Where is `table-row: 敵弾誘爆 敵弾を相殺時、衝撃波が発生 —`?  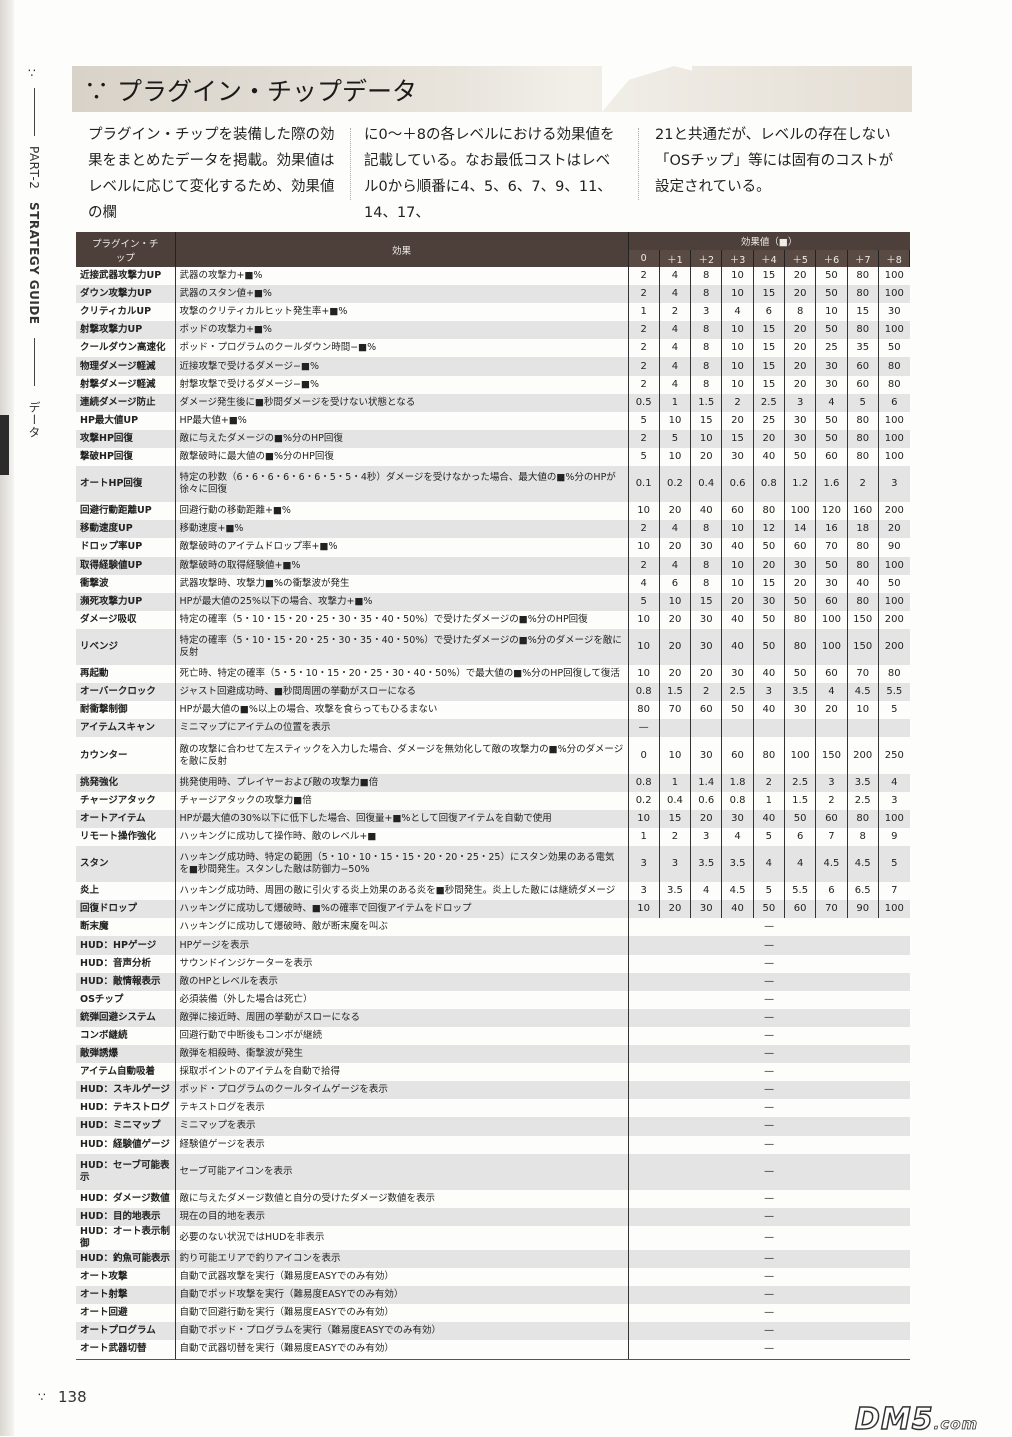 table-row: 敵弾誘爆 敵弾を相殺時、衝撃波が発生 — is located at coordinates (493, 1054).